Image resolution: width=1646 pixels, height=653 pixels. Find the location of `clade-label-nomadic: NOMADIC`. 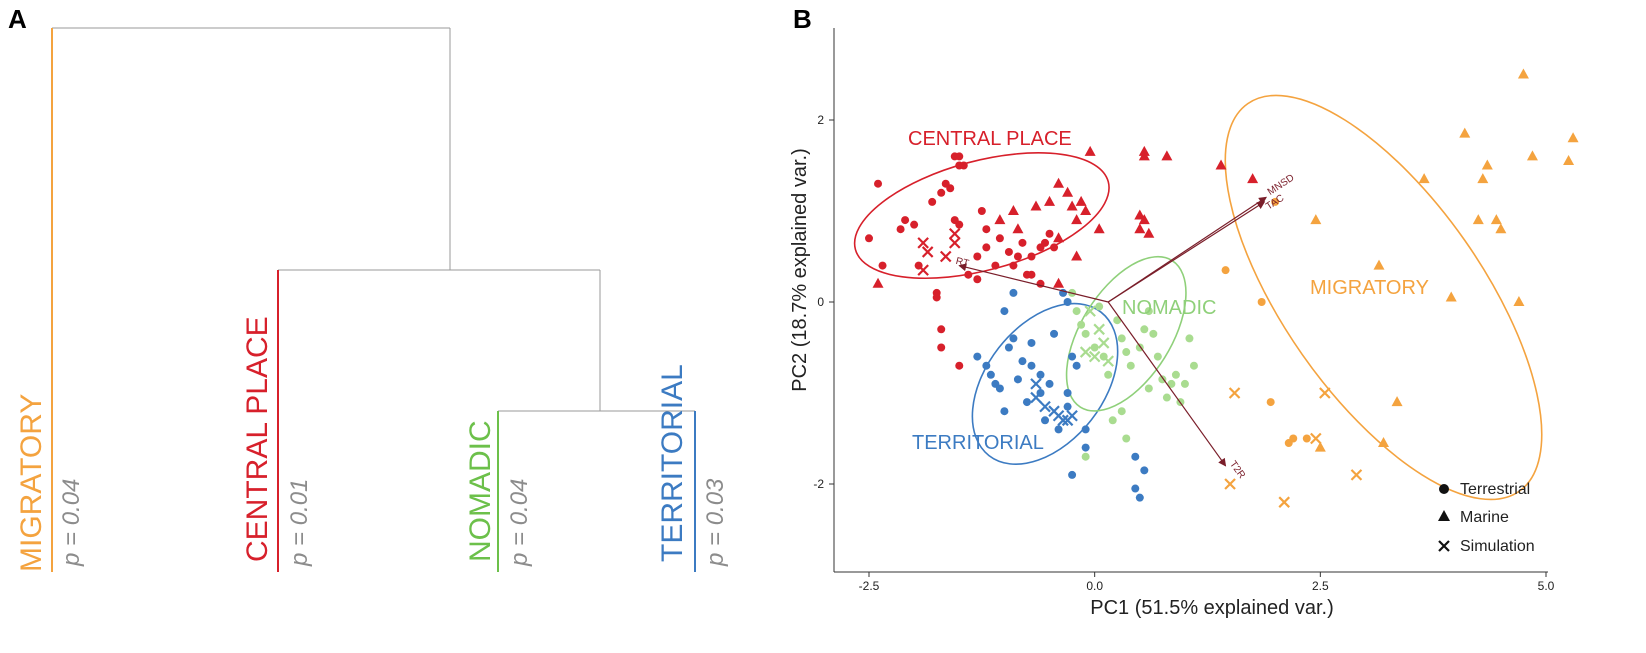

clade-label-nomadic: NOMADIC is located at coordinates (480, 491).